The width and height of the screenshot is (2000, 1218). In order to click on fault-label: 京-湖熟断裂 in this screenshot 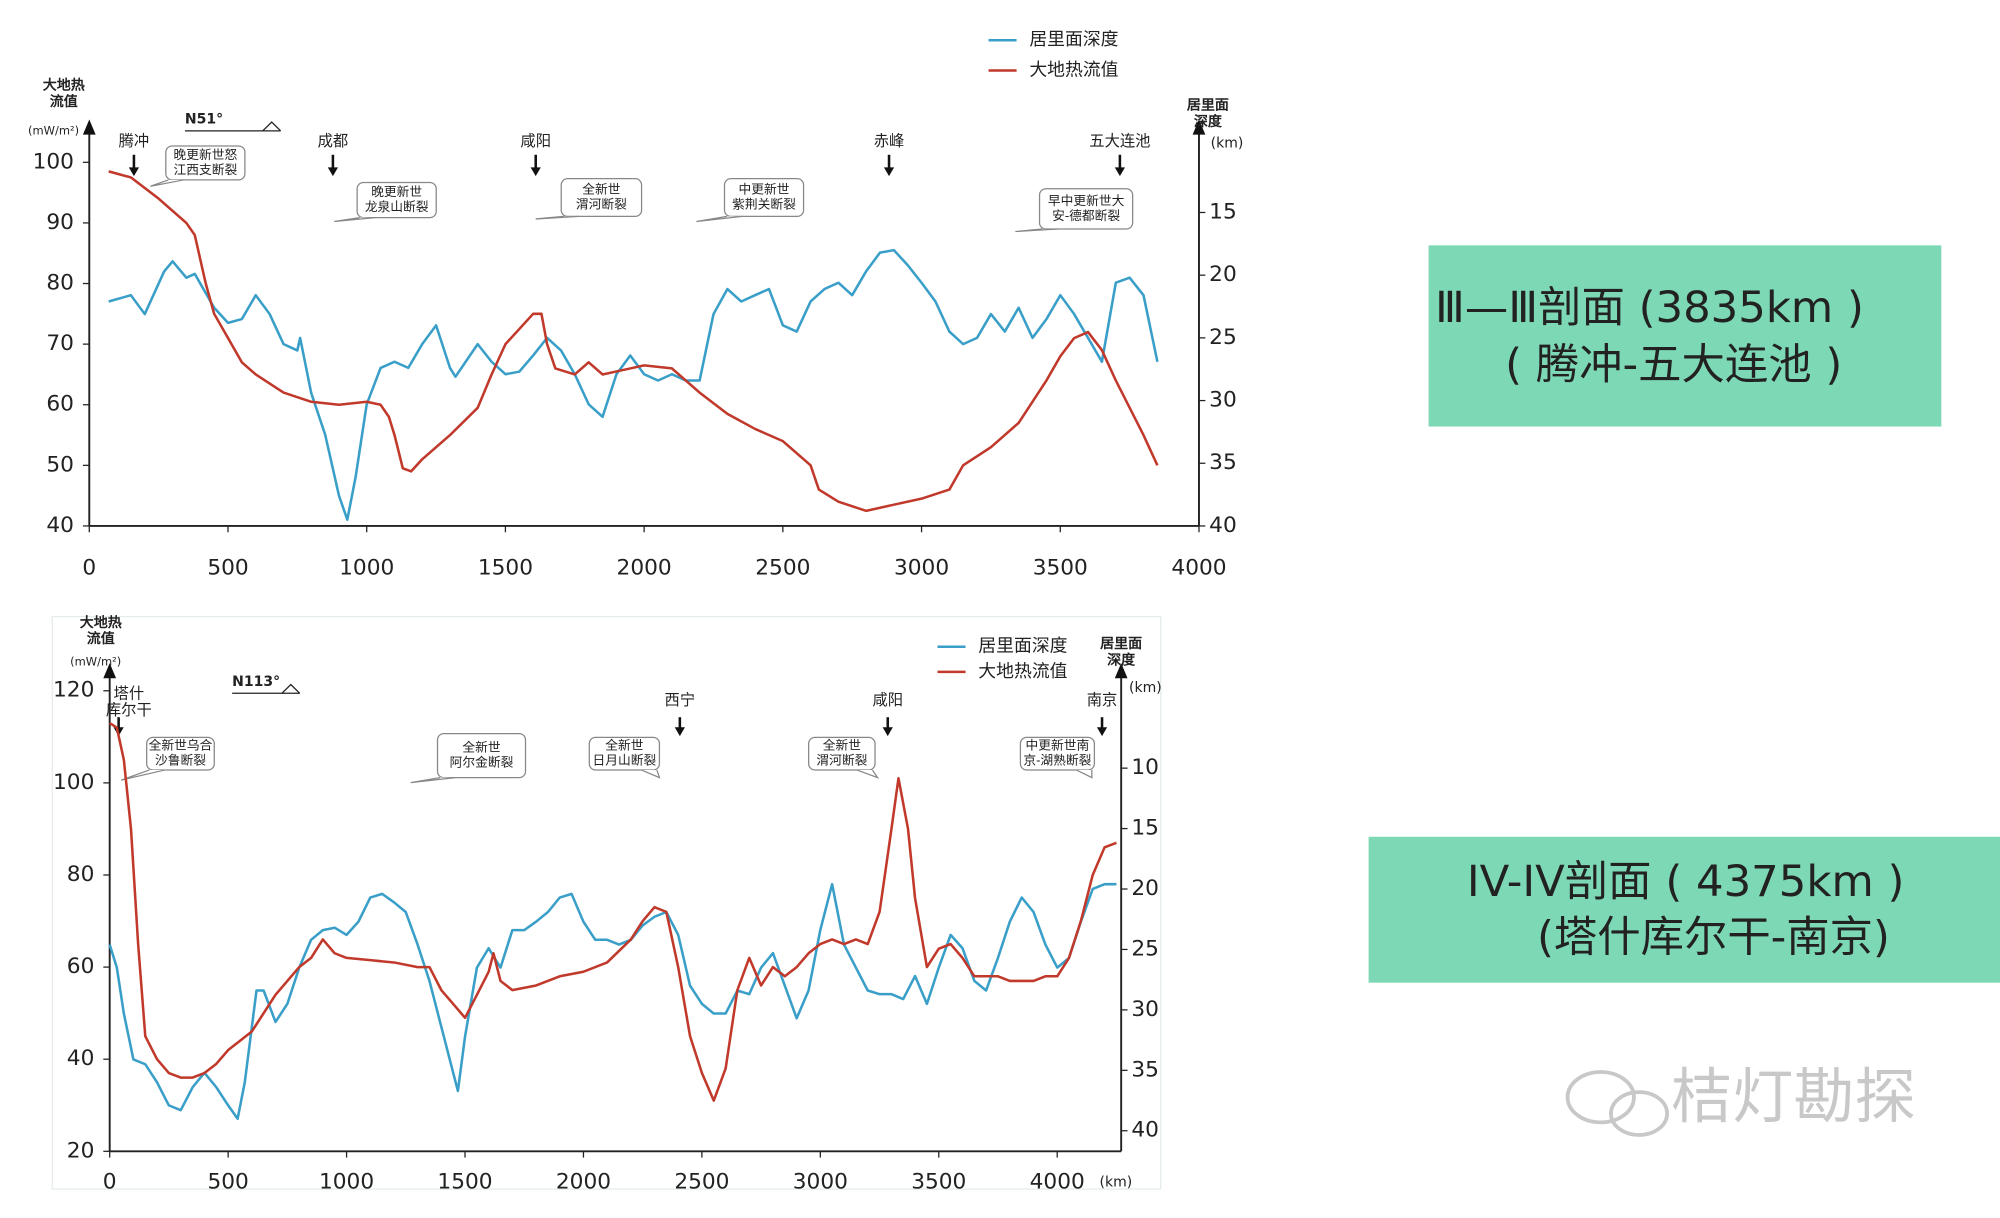, I will do `click(1057, 760)`.